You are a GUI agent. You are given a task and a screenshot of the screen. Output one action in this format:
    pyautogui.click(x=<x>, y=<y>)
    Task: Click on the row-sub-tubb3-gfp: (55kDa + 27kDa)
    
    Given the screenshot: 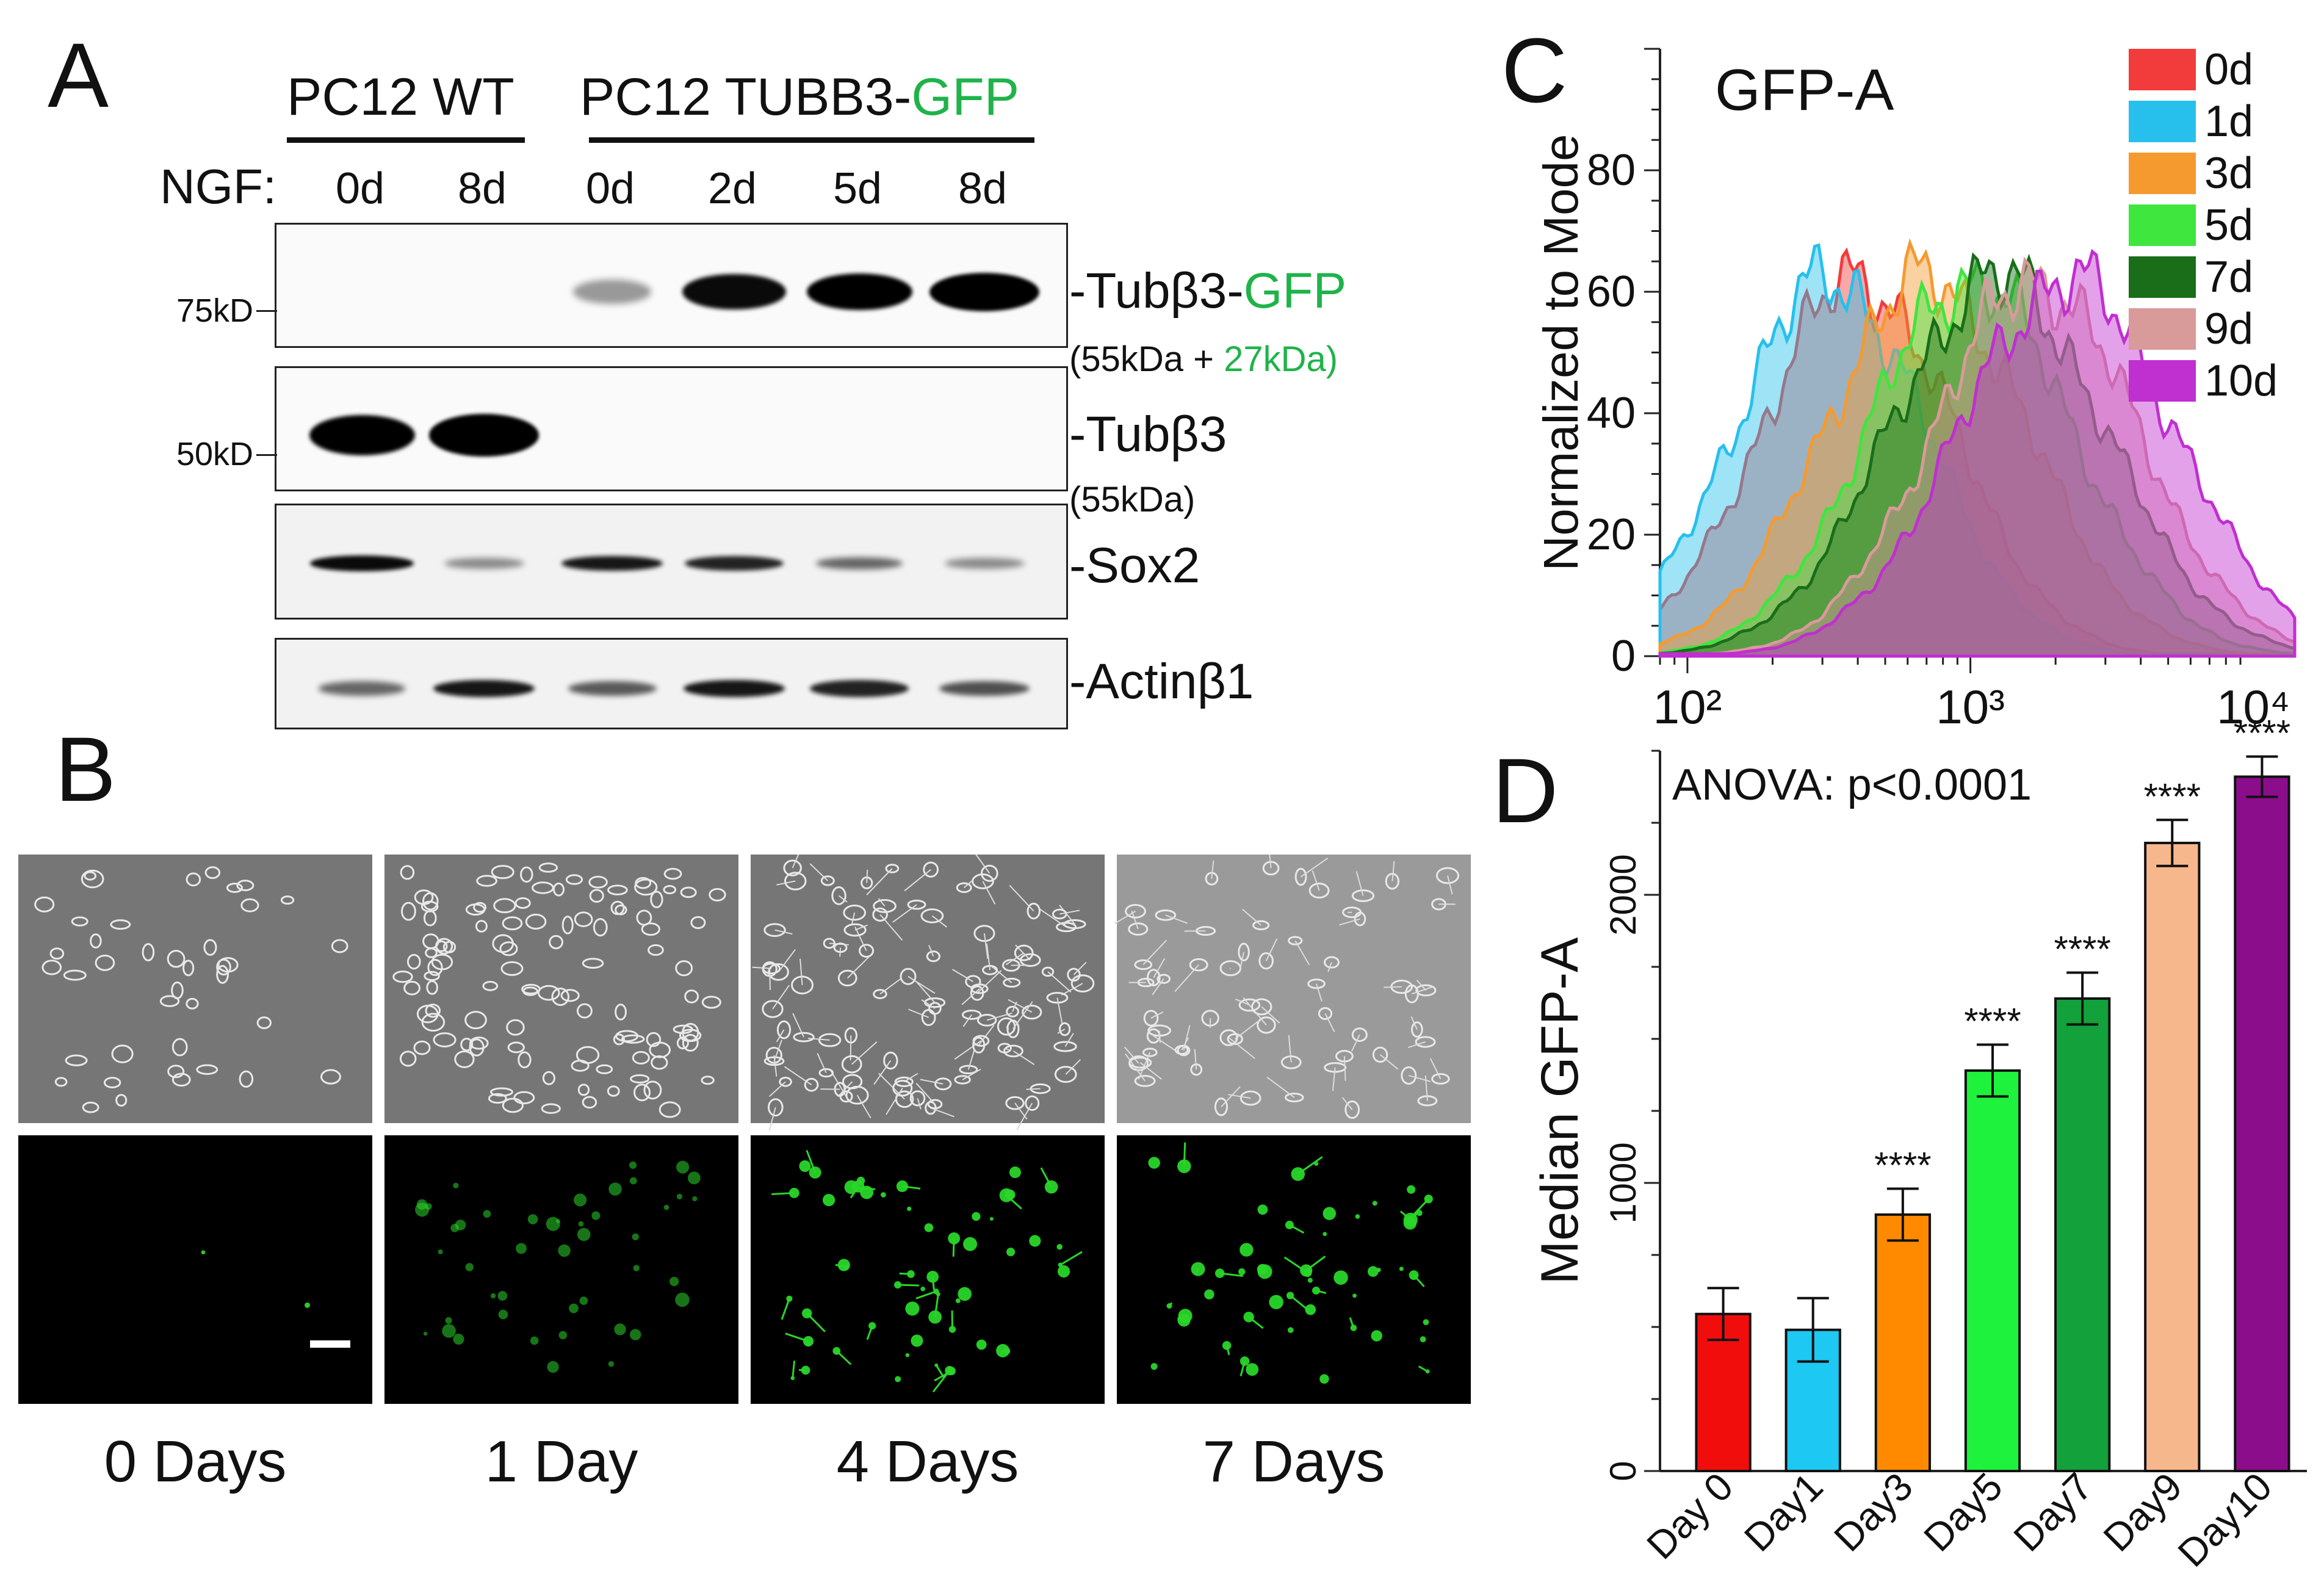 What is the action you would take?
    pyautogui.click(x=1203, y=360)
    